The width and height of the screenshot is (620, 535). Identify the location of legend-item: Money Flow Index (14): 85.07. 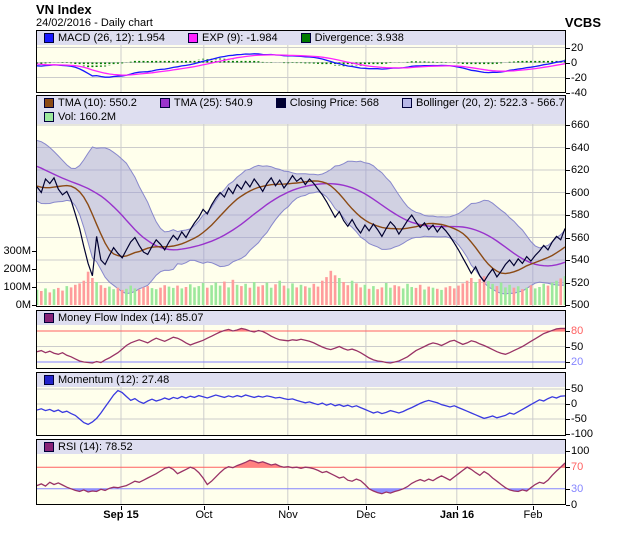
(124, 318).